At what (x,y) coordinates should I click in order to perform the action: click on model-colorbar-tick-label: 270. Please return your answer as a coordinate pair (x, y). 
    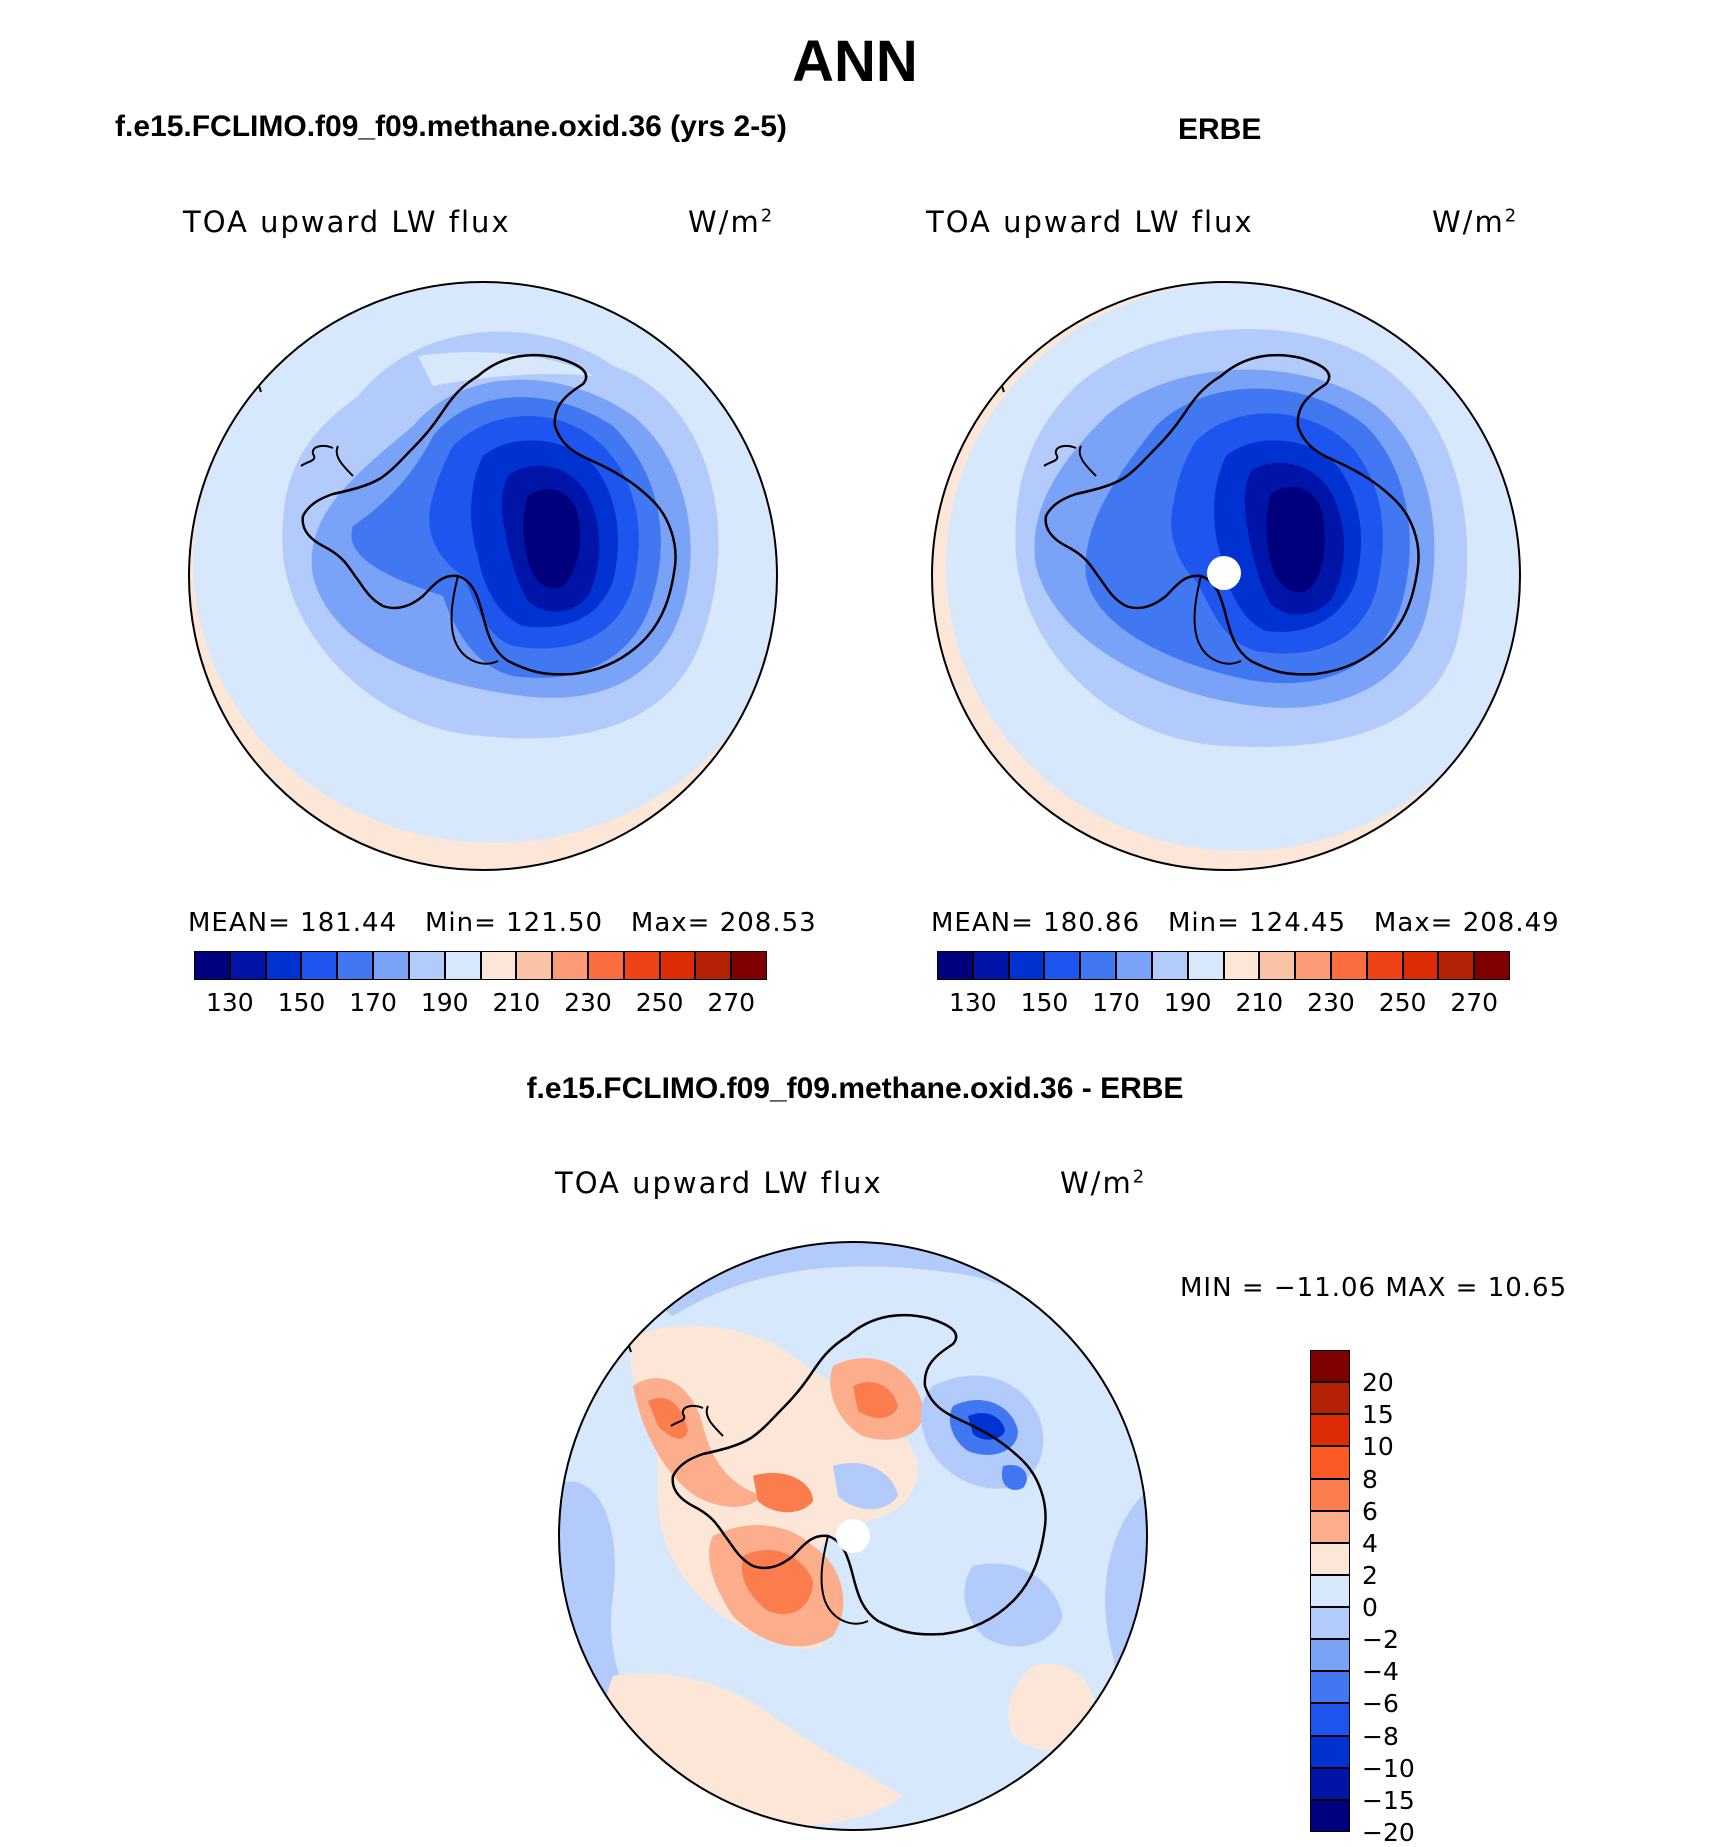
    Looking at the image, I should click on (731, 1002).